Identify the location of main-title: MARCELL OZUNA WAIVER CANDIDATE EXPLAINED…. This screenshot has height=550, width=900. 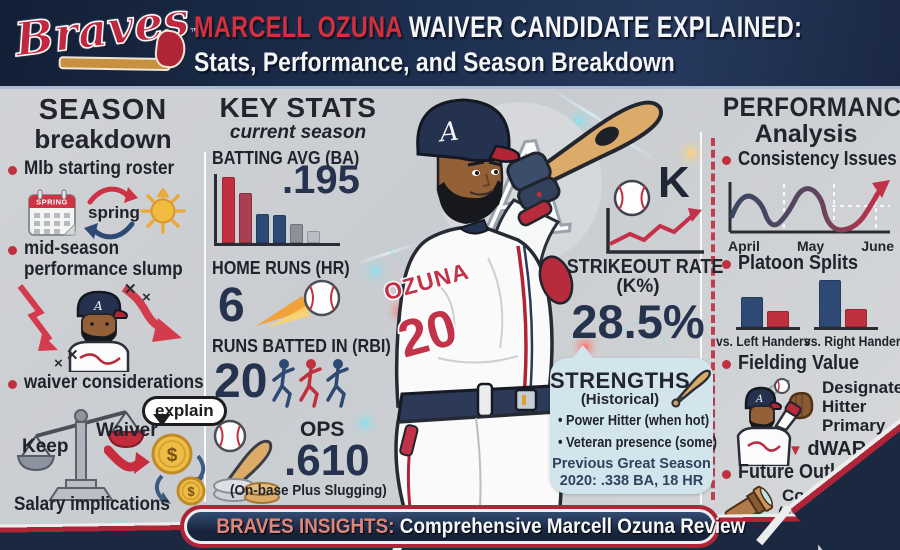
(547, 28).